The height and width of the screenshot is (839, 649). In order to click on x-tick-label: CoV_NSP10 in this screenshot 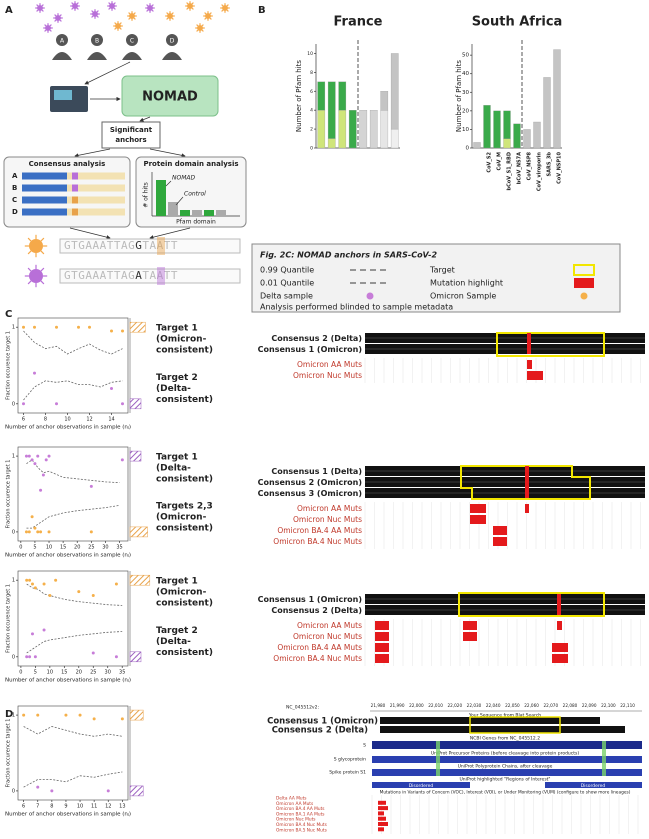, I will do `click(560, 167)`.